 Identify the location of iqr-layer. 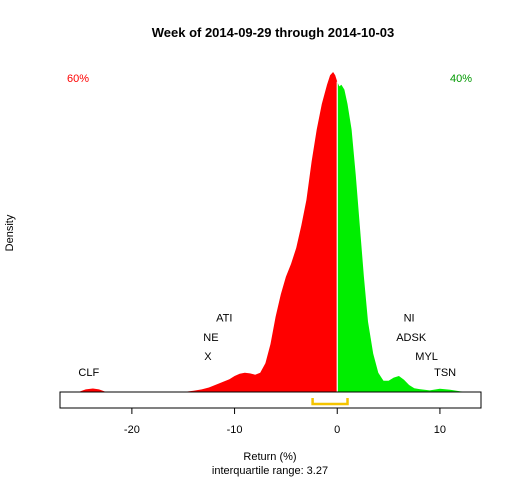
(330, 402).